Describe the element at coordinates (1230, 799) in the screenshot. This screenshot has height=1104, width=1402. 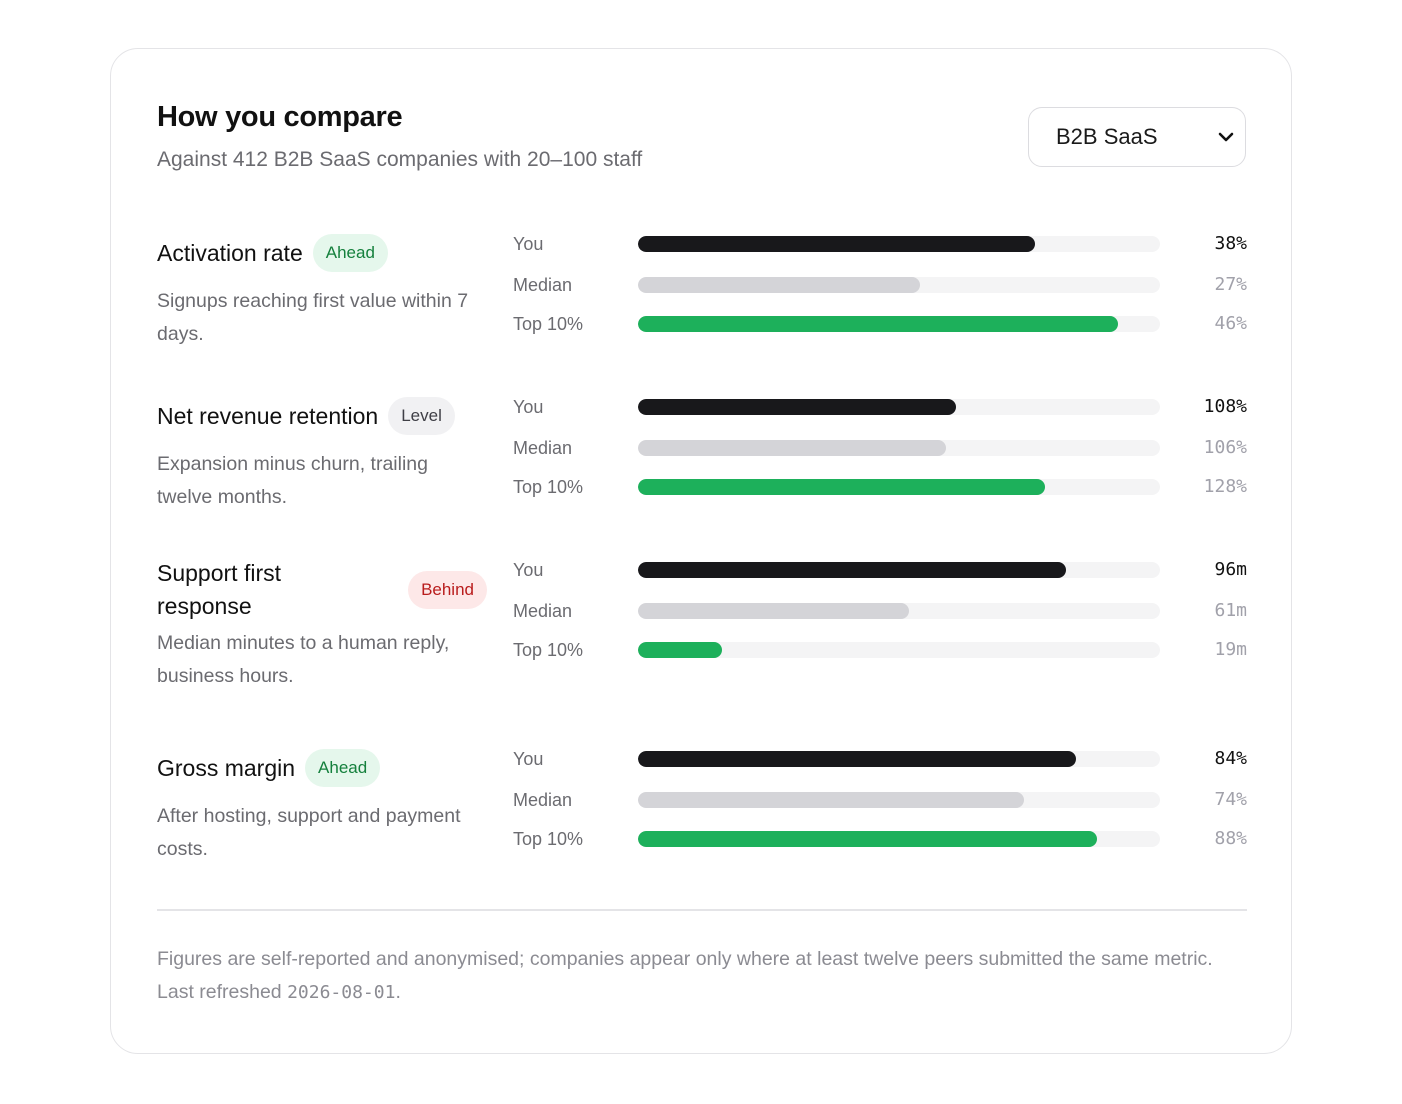
I see `value-median: 74%` at that location.